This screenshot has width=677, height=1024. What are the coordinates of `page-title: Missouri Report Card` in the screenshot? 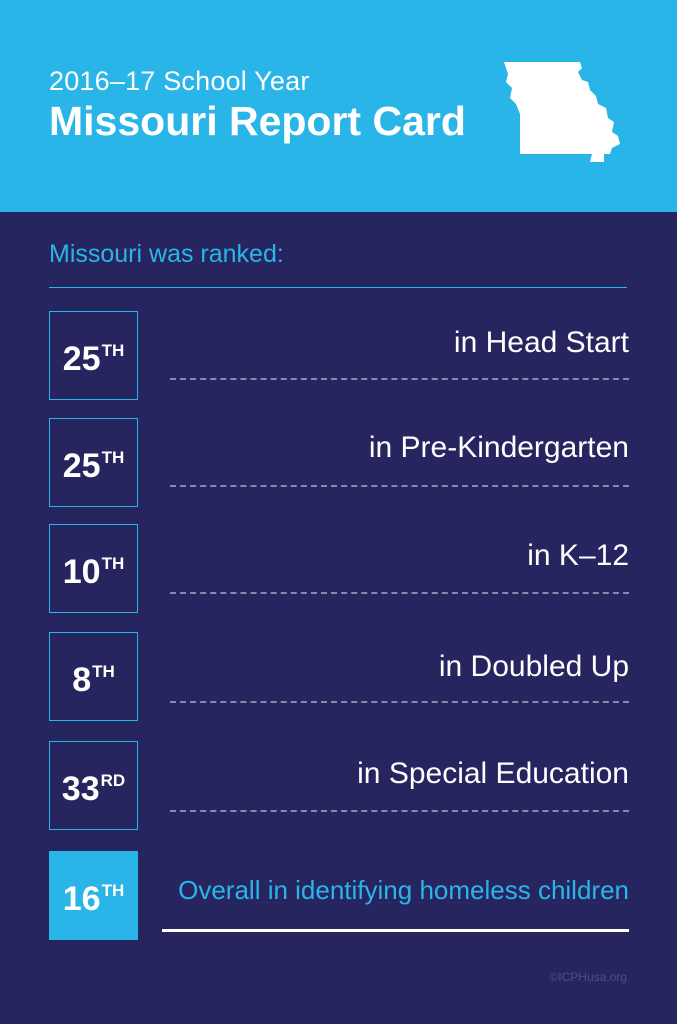 It's located at (257, 121).